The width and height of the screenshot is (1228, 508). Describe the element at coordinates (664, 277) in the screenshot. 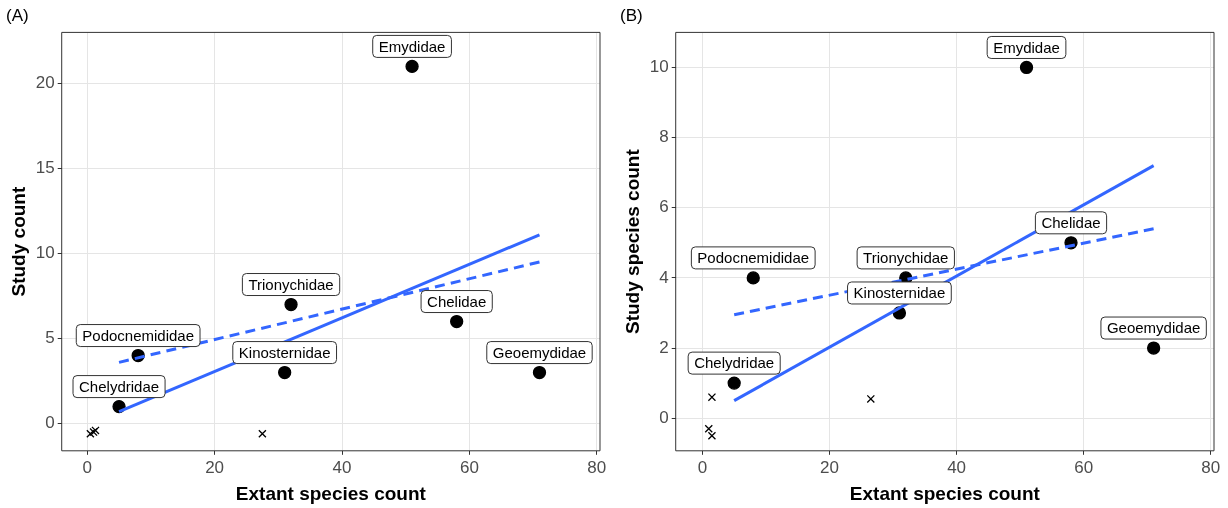

I see `y-tick-label: 4` at that location.